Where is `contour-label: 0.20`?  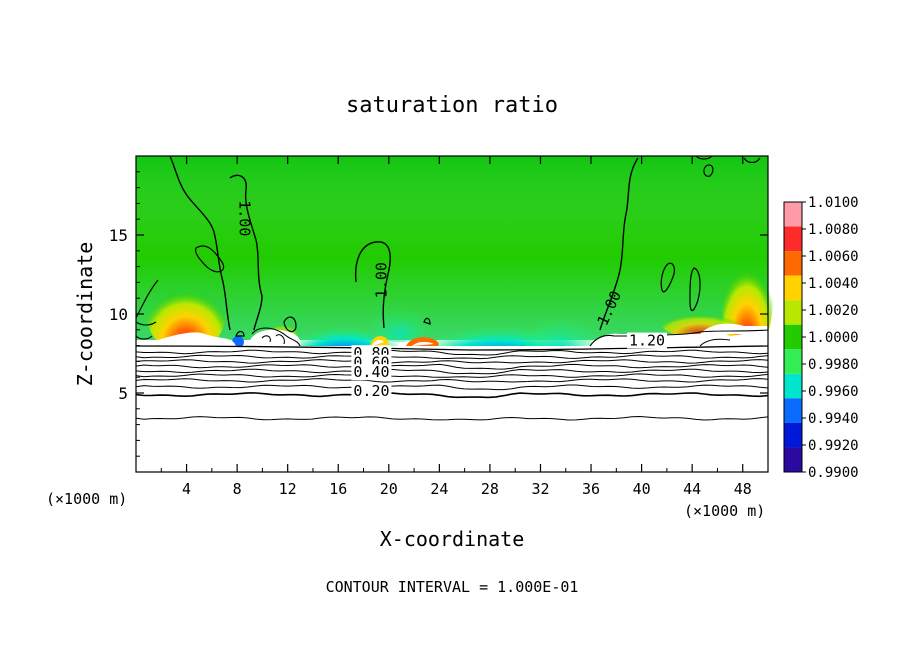 contour-label: 0.20 is located at coordinates (371, 391).